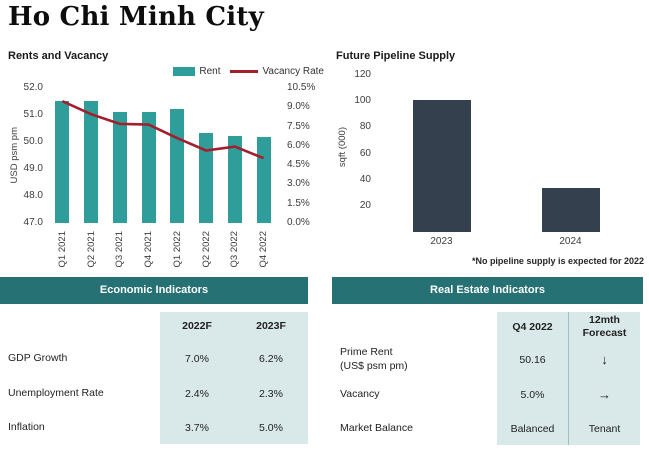 Image resolution: width=649 pixels, height=450 pixels. Describe the element at coordinates (149, 249) in the screenshot. I see `quarter-label: Q4 2021` at that location.